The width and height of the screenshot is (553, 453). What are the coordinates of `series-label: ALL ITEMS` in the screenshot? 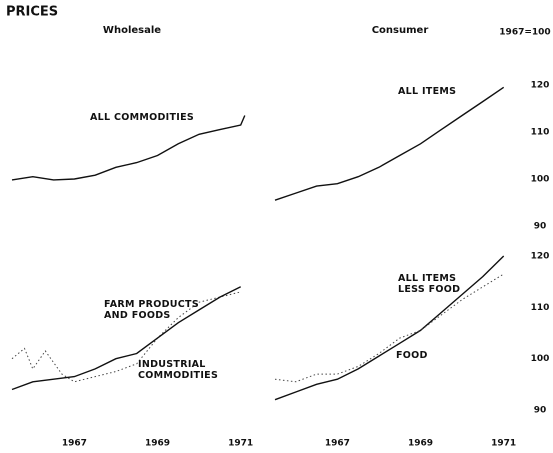 It's located at (427, 91).